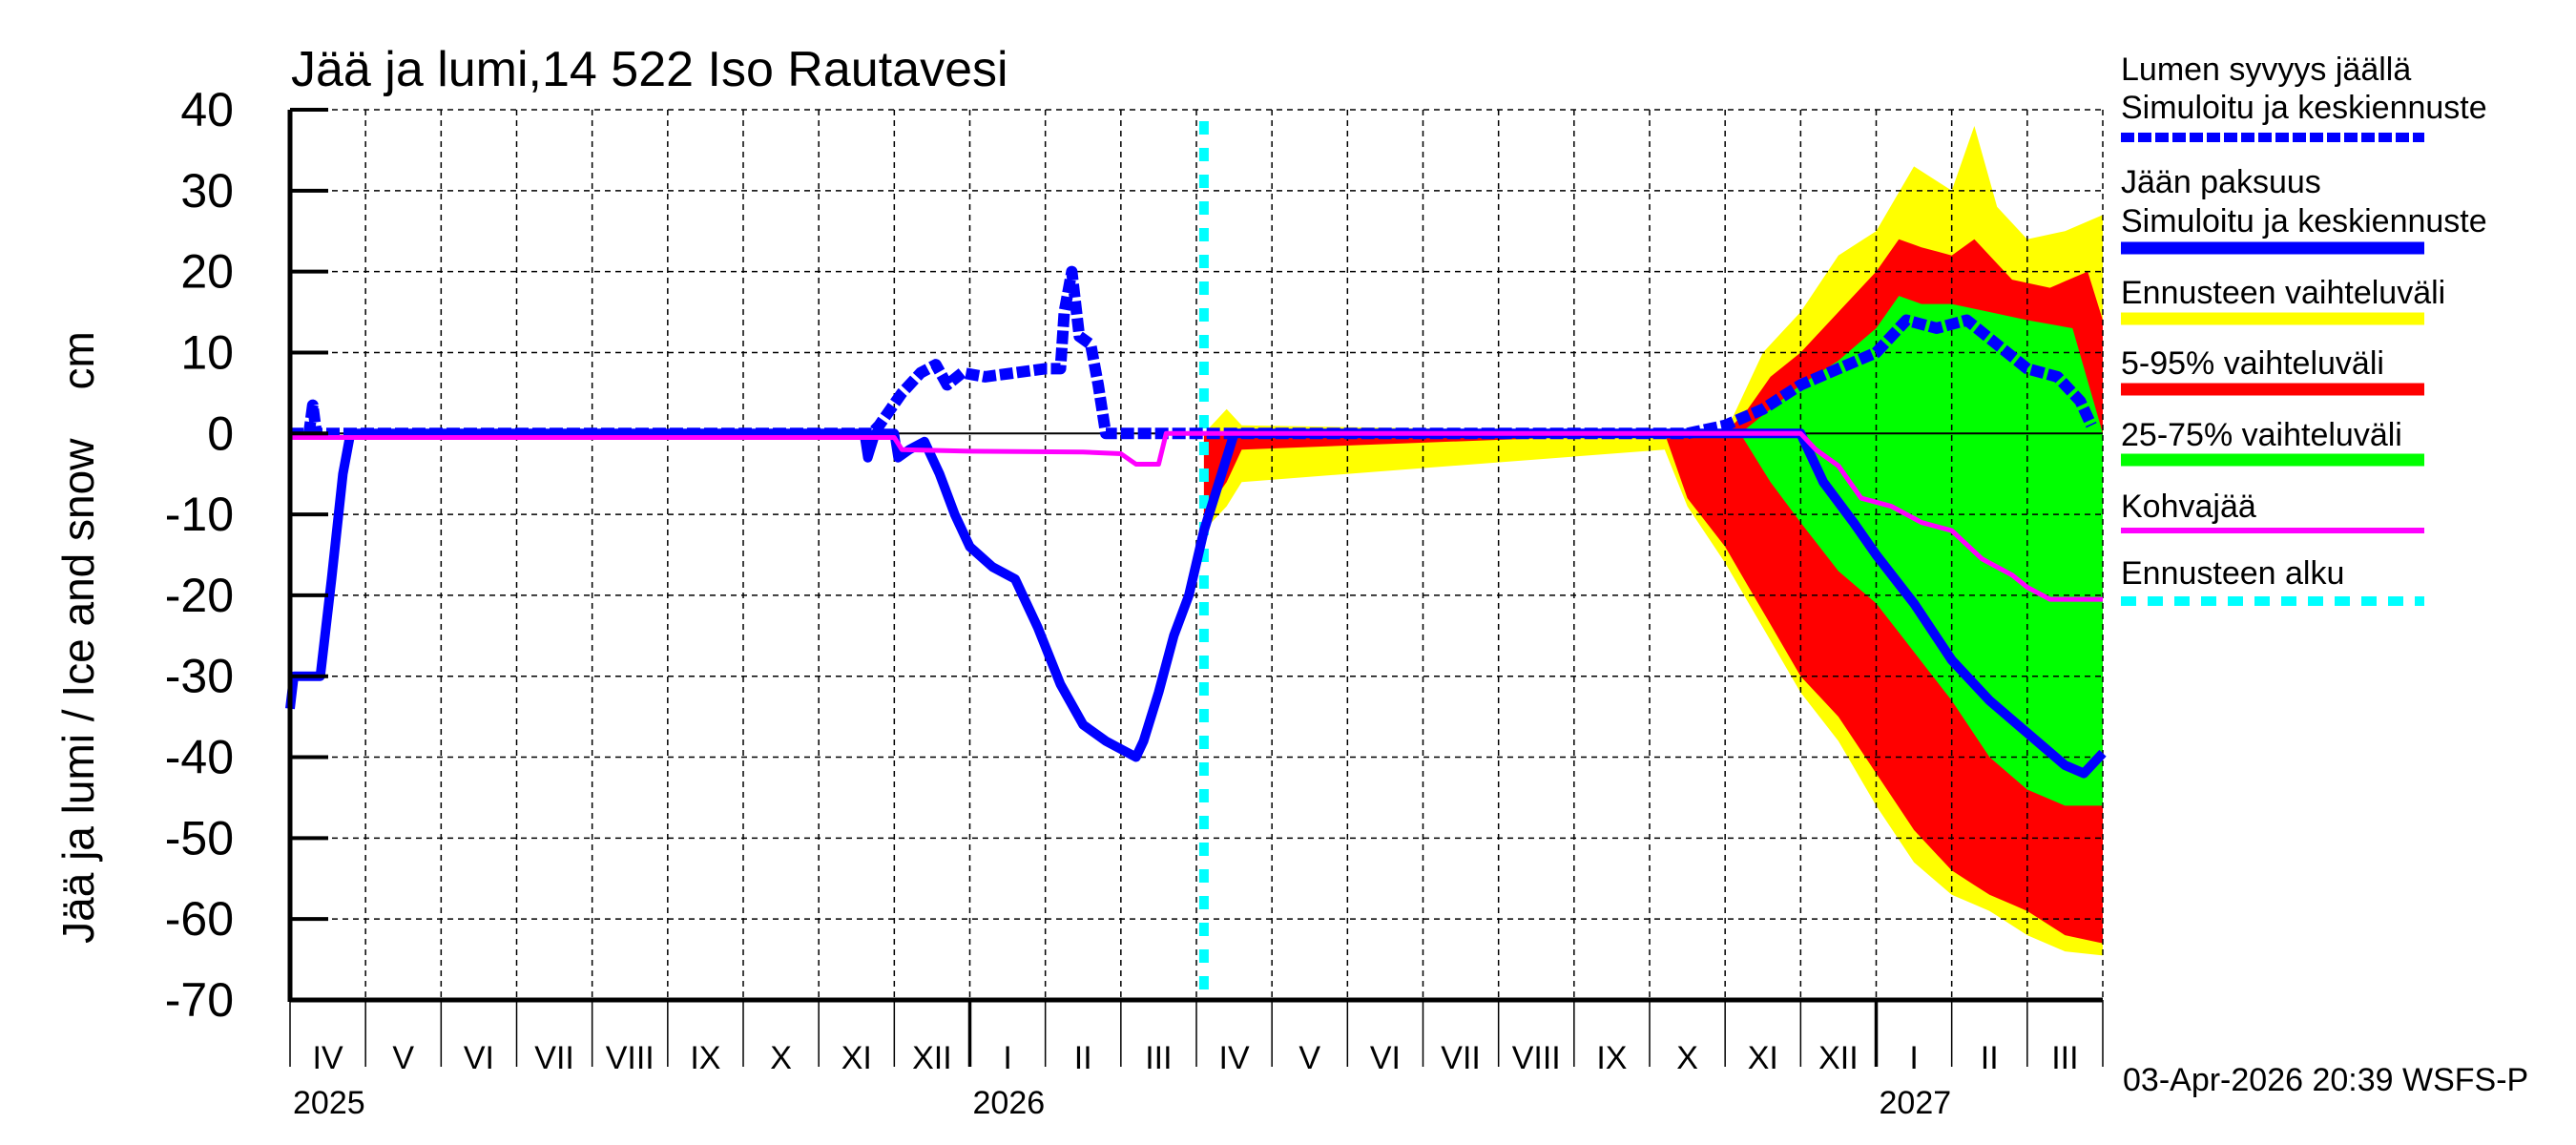  What do you see at coordinates (1196, 516) in the screenshot?
I see `line-slush_ice` at bounding box center [1196, 516].